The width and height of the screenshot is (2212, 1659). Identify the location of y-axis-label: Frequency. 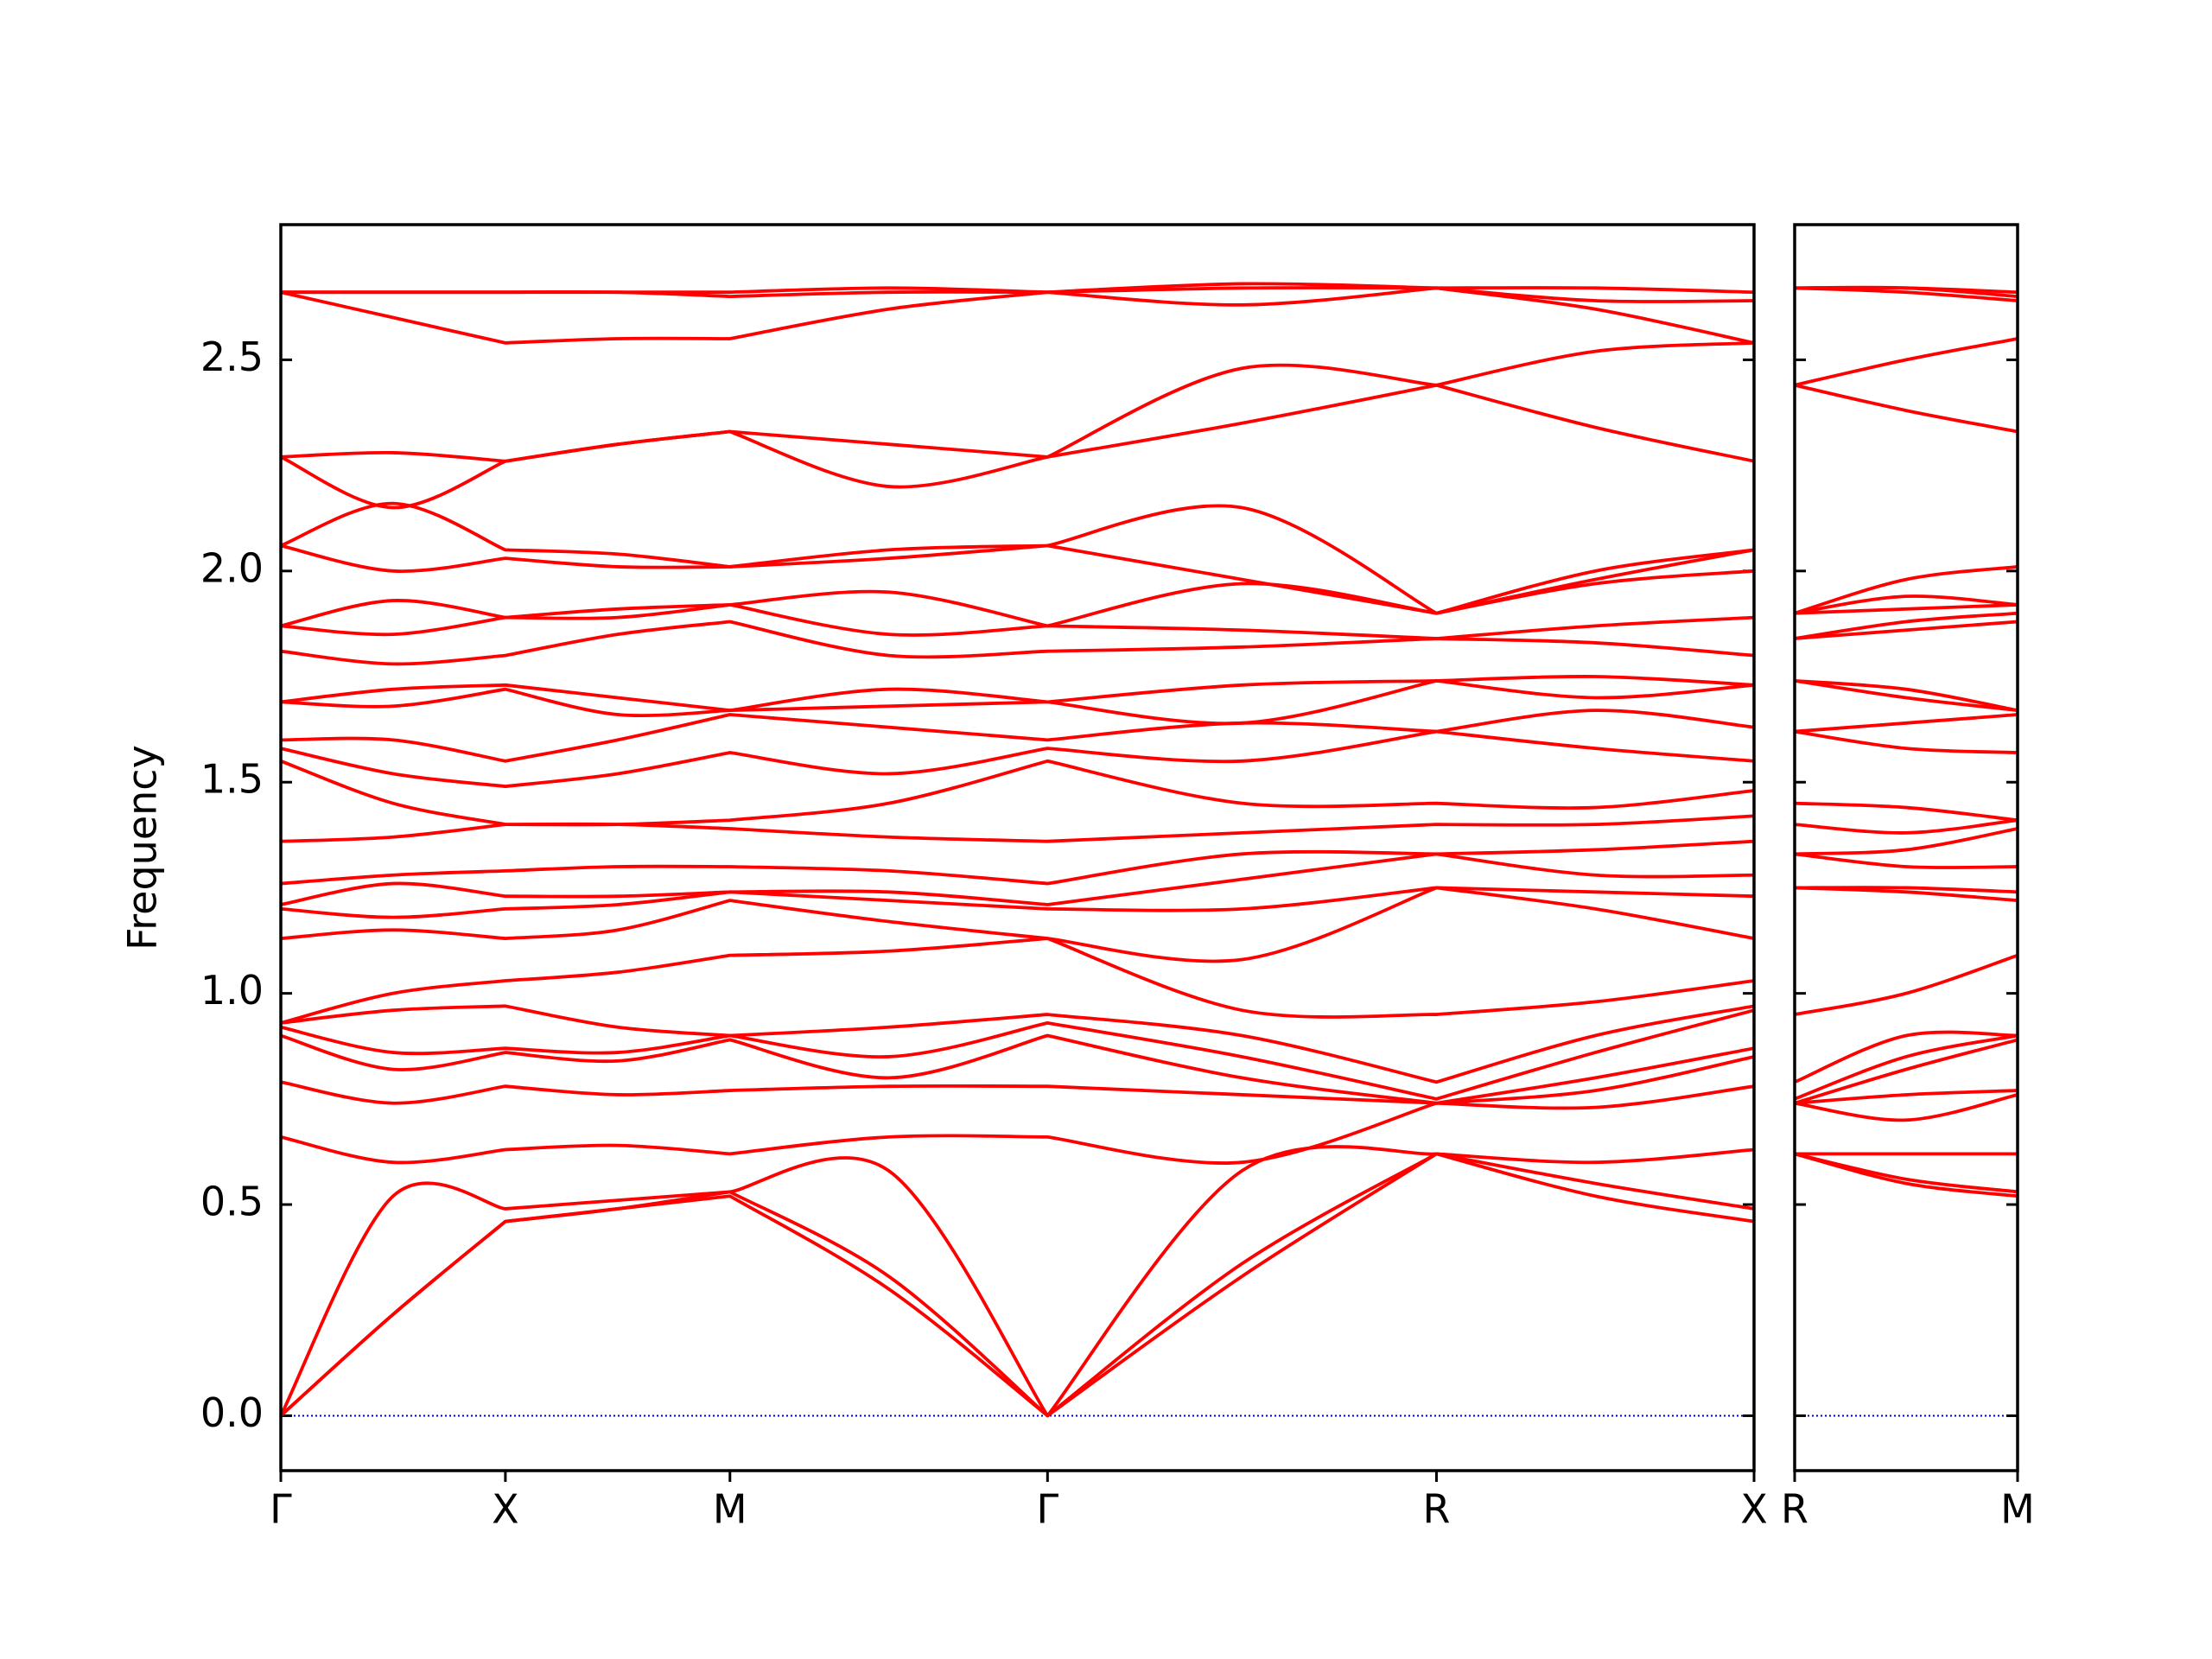
(142, 847).